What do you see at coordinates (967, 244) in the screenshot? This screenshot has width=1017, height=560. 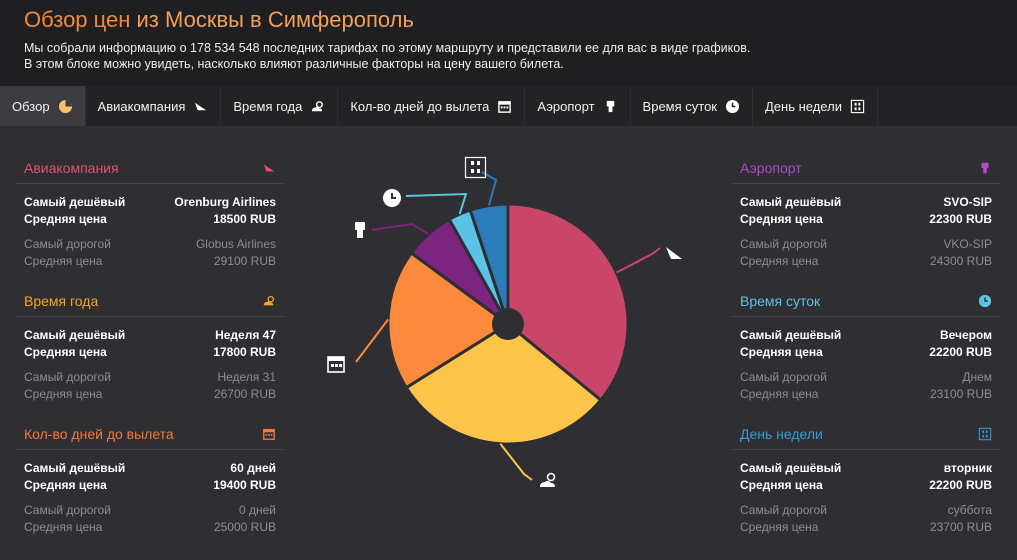 I see `expensive-value: VKO-SIP` at bounding box center [967, 244].